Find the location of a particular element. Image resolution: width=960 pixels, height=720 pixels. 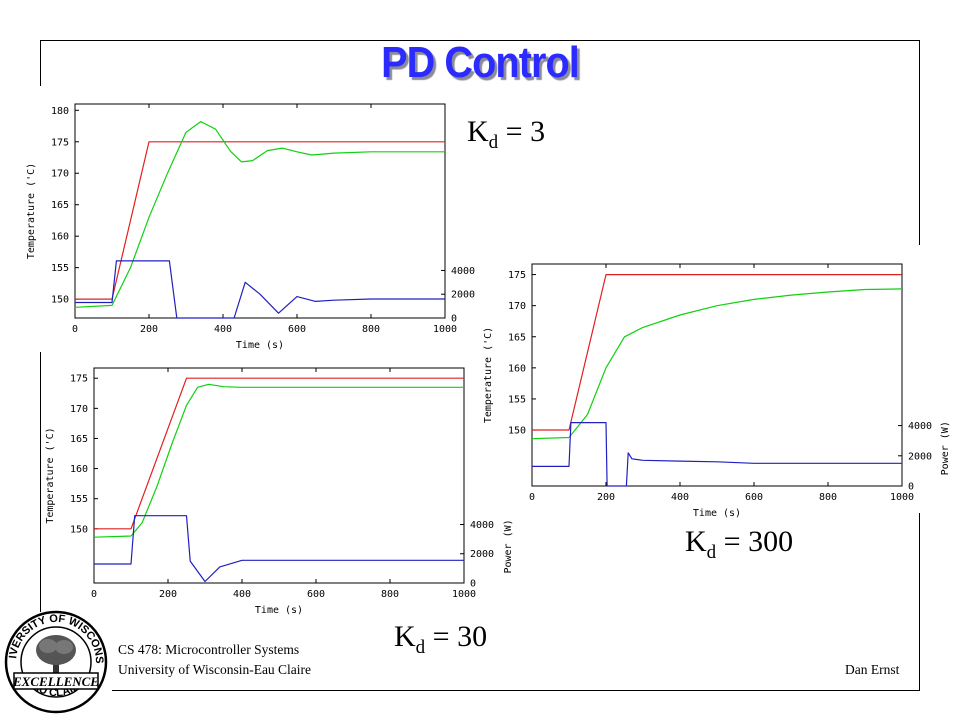

frame-right-line-lower is located at coordinates (919, 602).